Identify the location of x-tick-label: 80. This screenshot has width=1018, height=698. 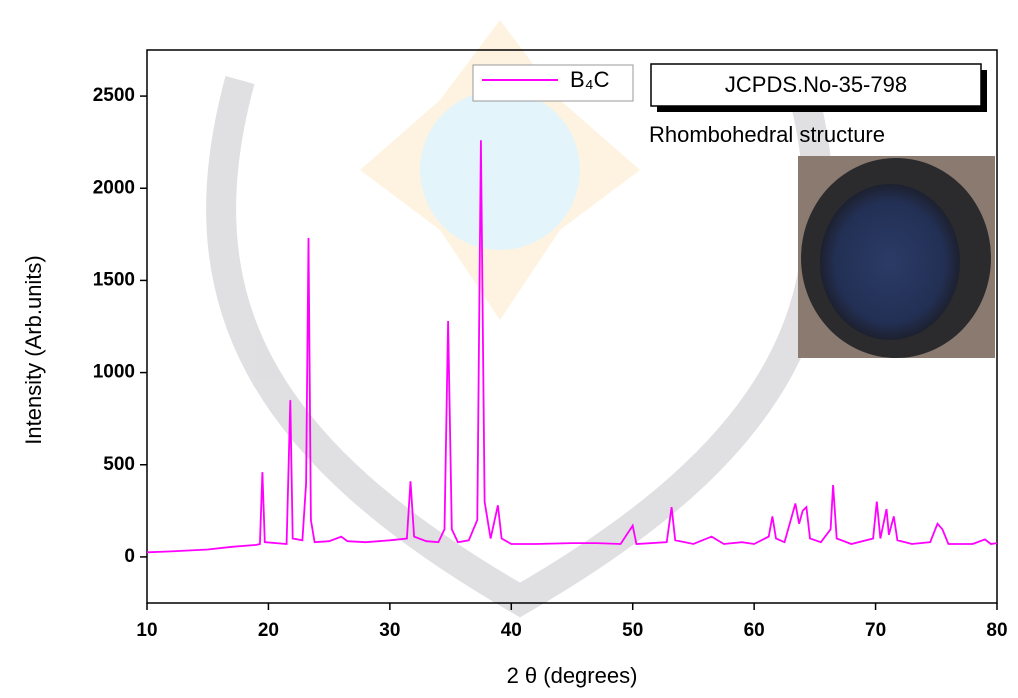
(996, 630).